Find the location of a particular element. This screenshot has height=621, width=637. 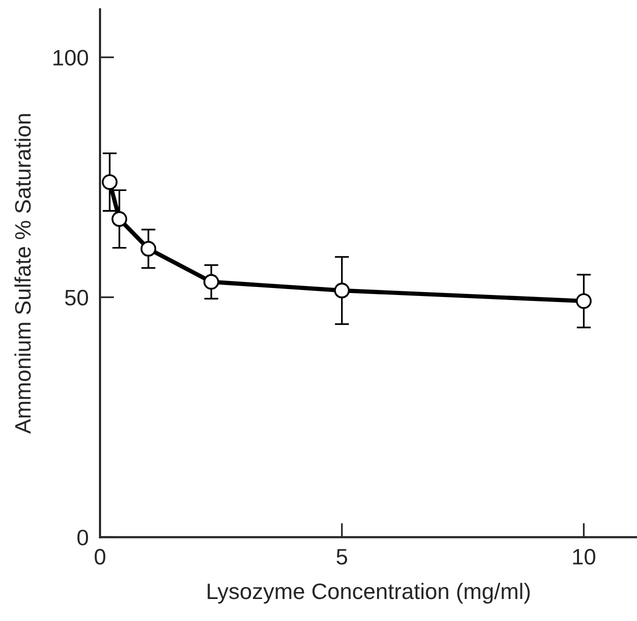

x-tick-label: 0 is located at coordinates (100, 556).